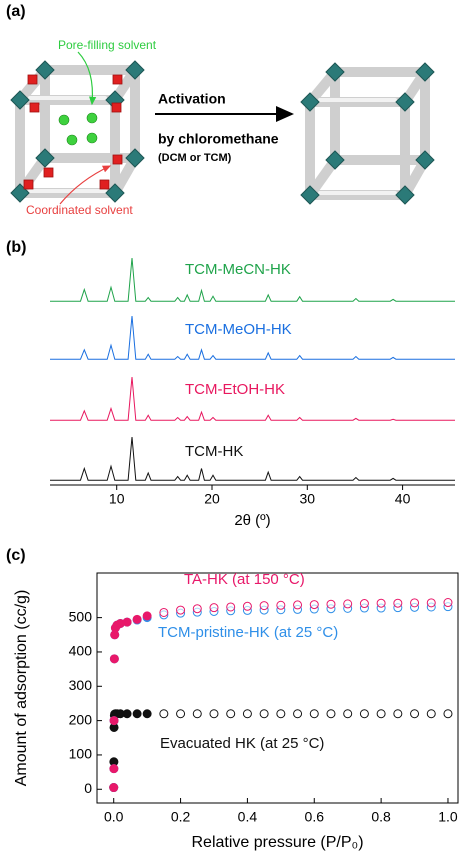  What do you see at coordinates (81, 616) in the screenshot?
I see `y-tick-label: 500` at bounding box center [81, 616].